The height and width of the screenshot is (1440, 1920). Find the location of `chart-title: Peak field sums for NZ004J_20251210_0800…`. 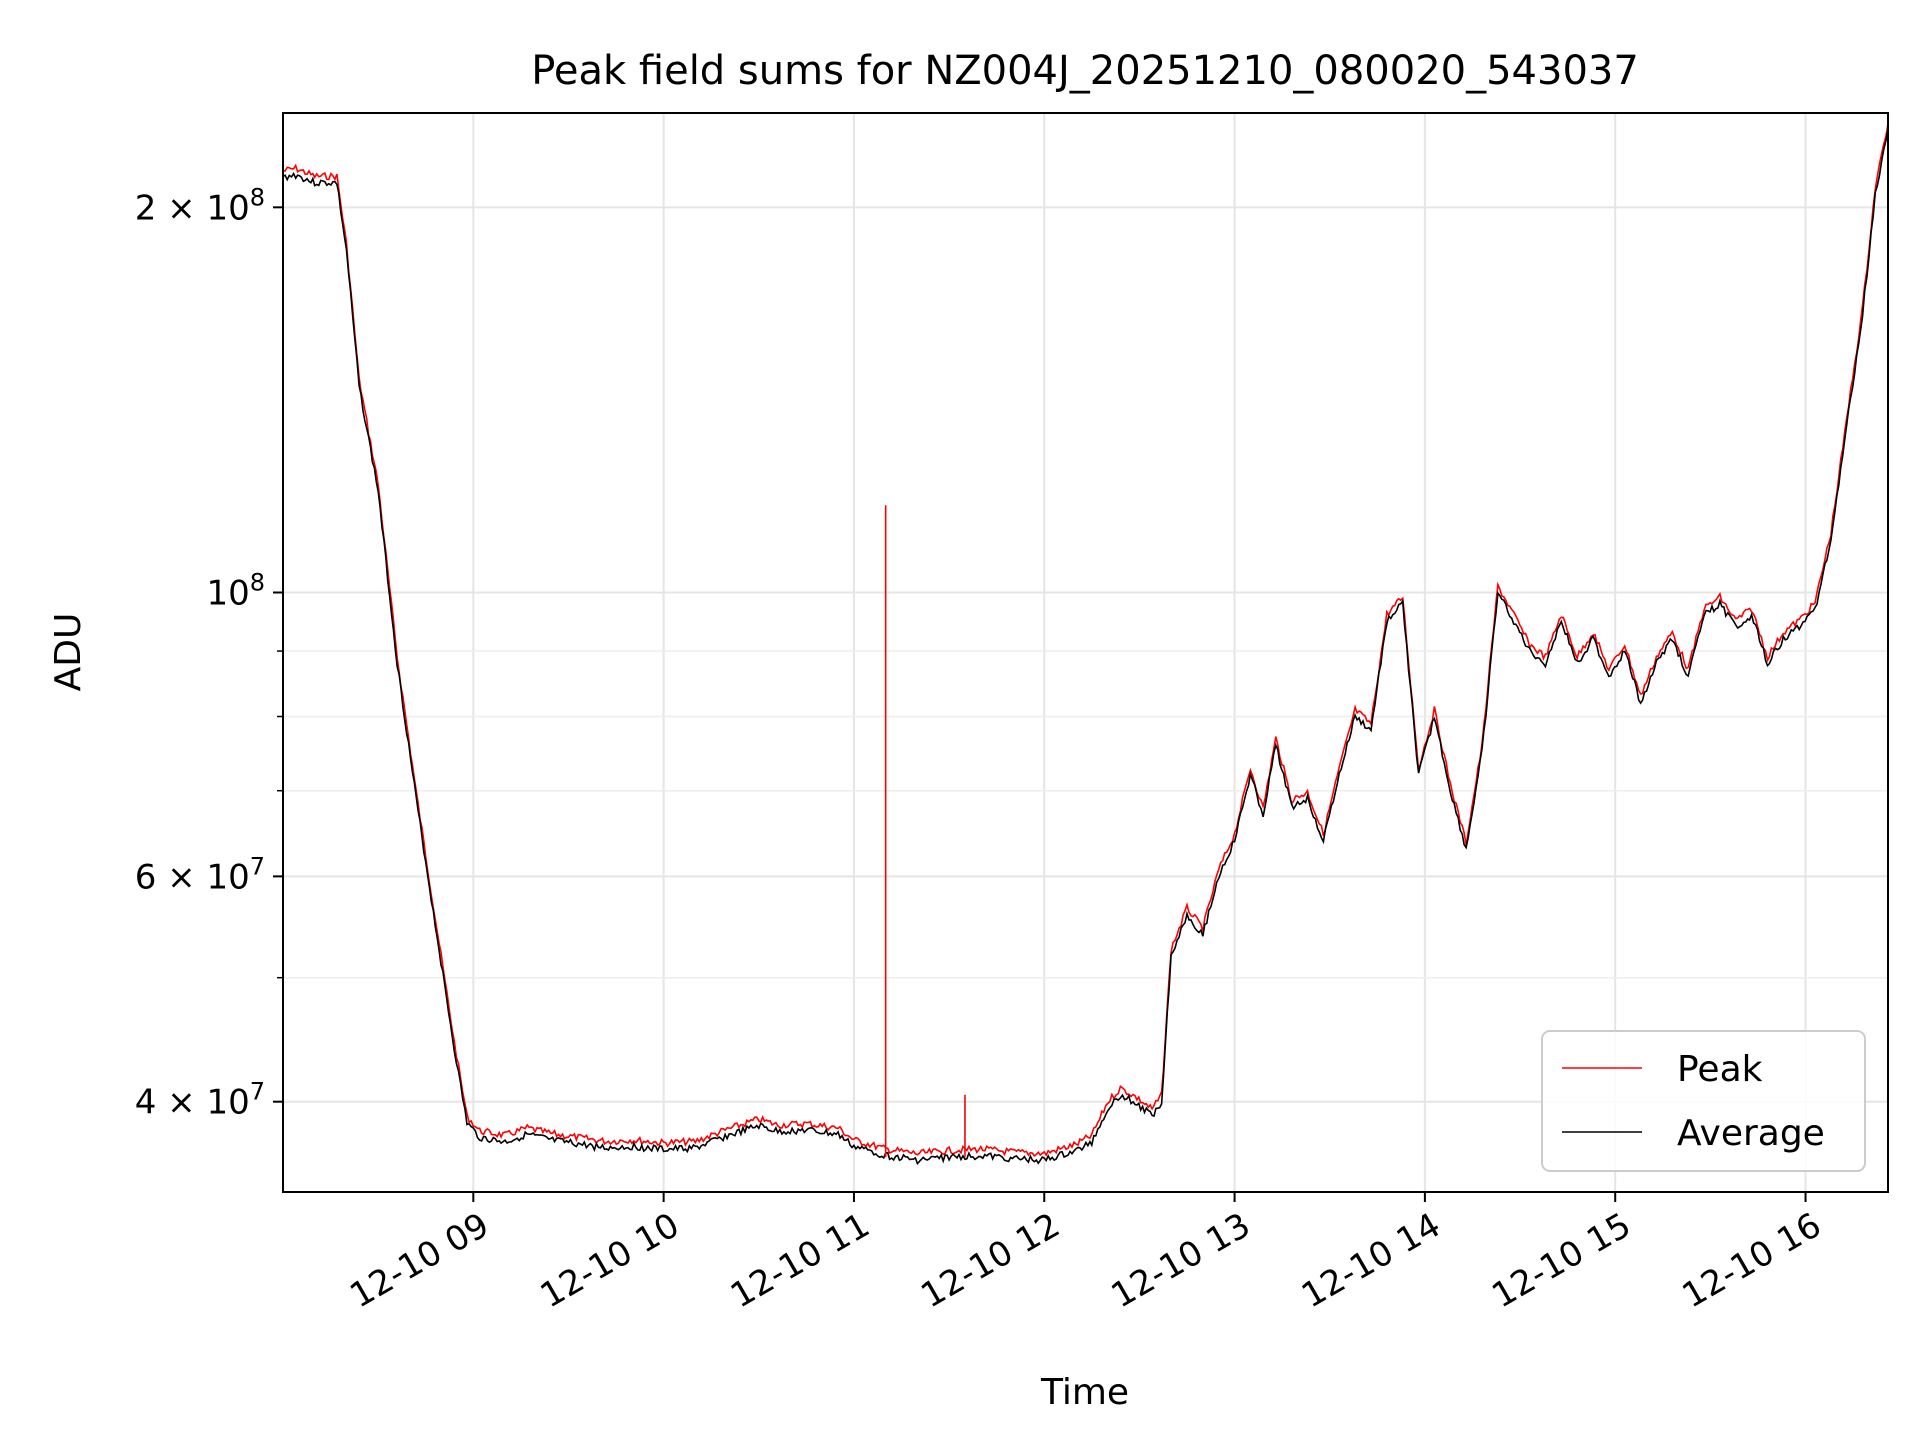

chart-title: Peak field sums for NZ004J_20251210_0800… is located at coordinates (1085, 71).